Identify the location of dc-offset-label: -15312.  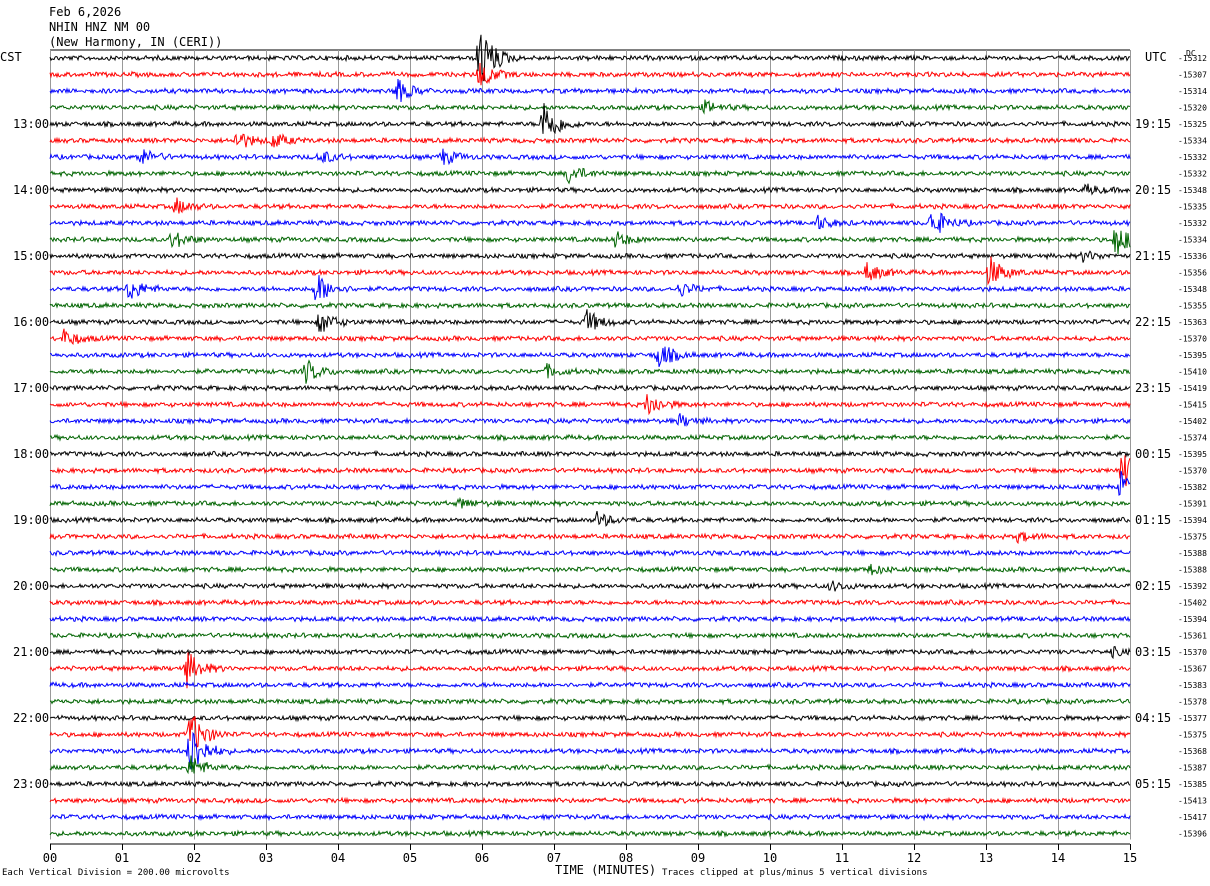
(1192, 58).